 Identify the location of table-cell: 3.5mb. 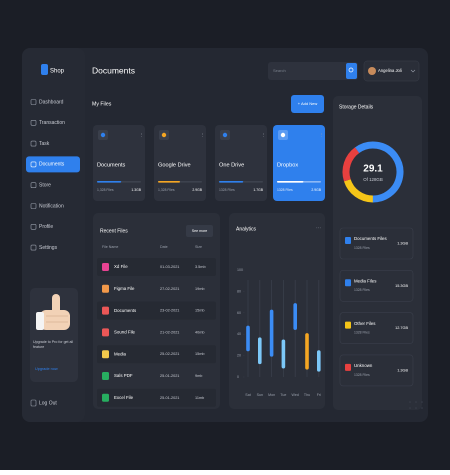
(200, 267).